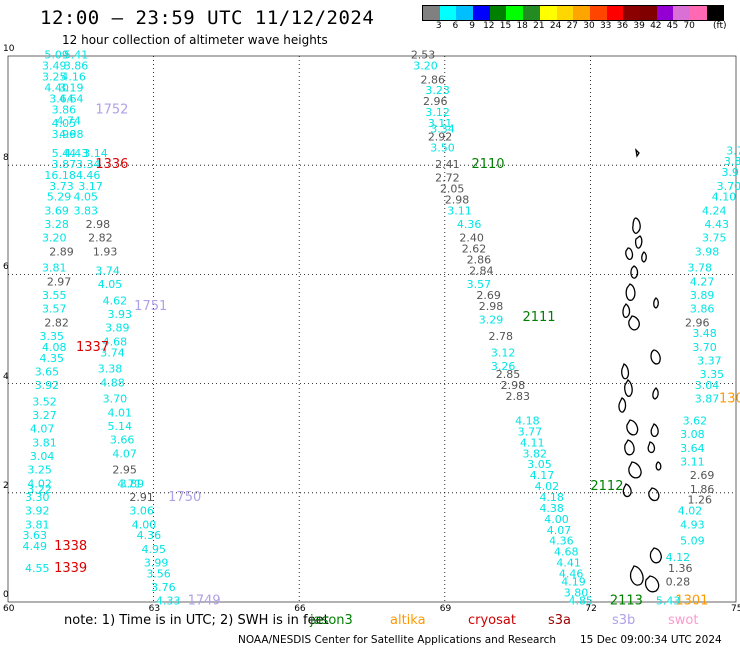 The width and height of the screenshot is (740, 650). I want to click on pass-time-label: 2111, so click(538, 317).